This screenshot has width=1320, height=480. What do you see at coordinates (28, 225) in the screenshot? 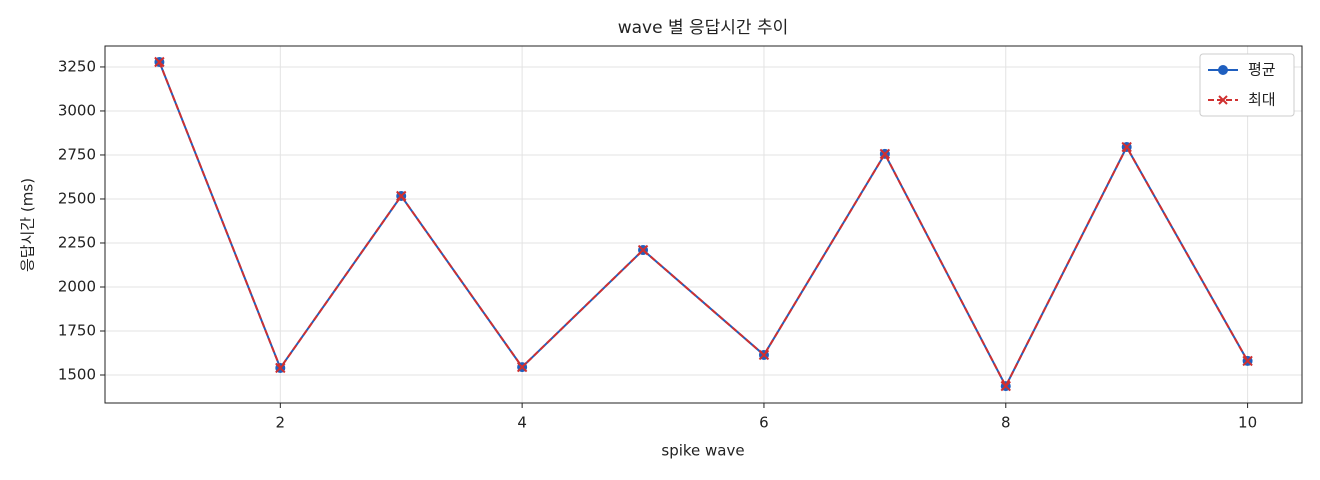
I see `y-axis-label: 응답시간 (ms)` at bounding box center [28, 225].